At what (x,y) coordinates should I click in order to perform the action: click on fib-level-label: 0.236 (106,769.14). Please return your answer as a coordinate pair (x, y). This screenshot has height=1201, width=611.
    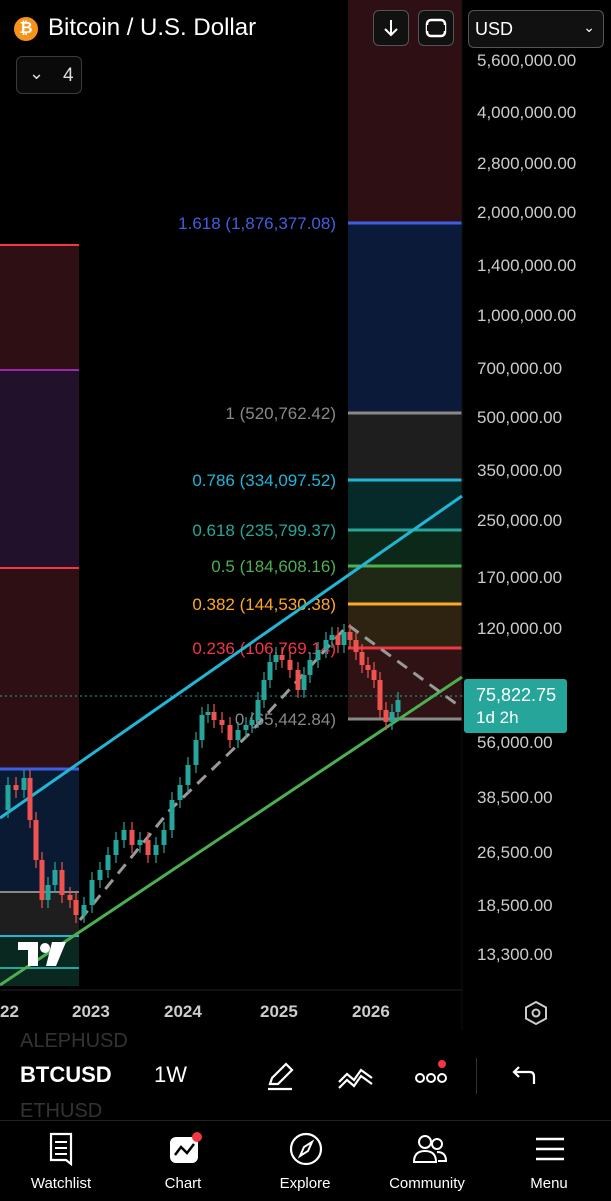
    Looking at the image, I should click on (264, 648).